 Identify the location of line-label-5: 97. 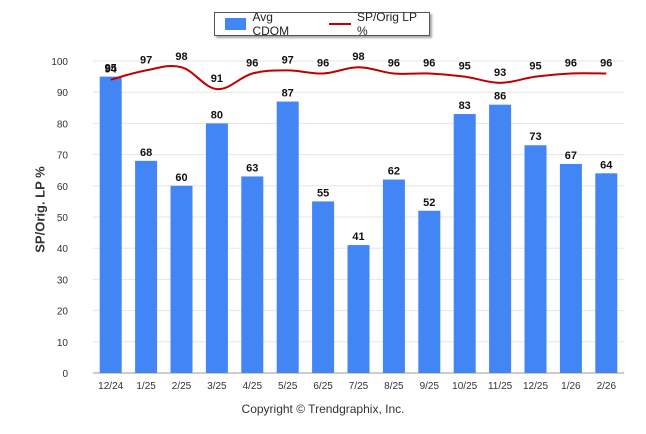
(288, 60).